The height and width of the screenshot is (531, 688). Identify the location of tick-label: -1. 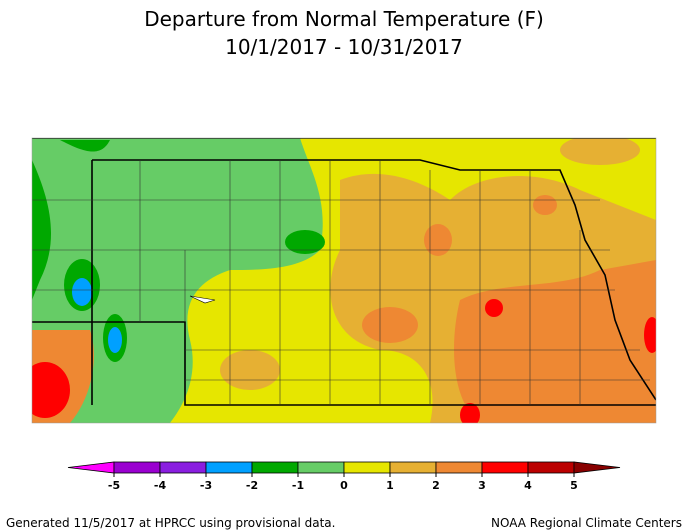
(298, 485).